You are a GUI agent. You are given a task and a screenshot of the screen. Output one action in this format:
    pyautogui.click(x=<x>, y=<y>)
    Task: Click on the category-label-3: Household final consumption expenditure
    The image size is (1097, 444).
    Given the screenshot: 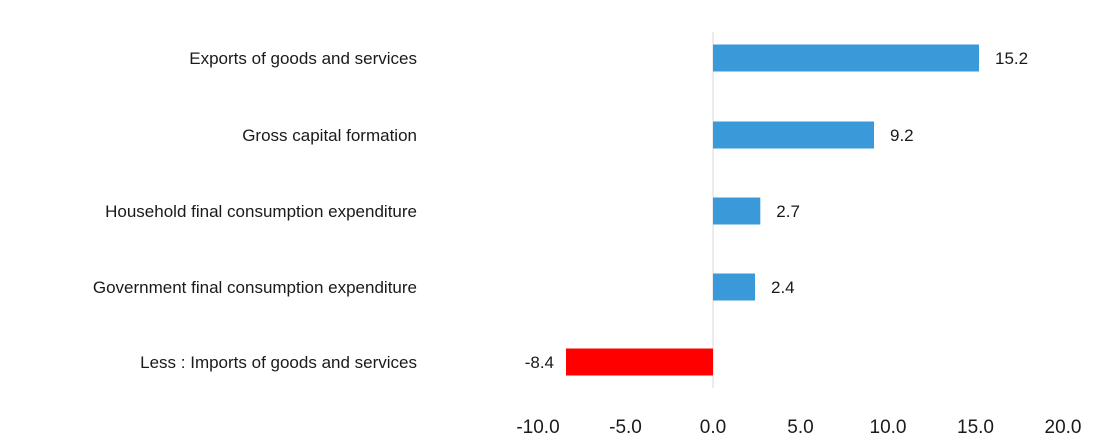 What is the action you would take?
    pyautogui.click(x=261, y=211)
    